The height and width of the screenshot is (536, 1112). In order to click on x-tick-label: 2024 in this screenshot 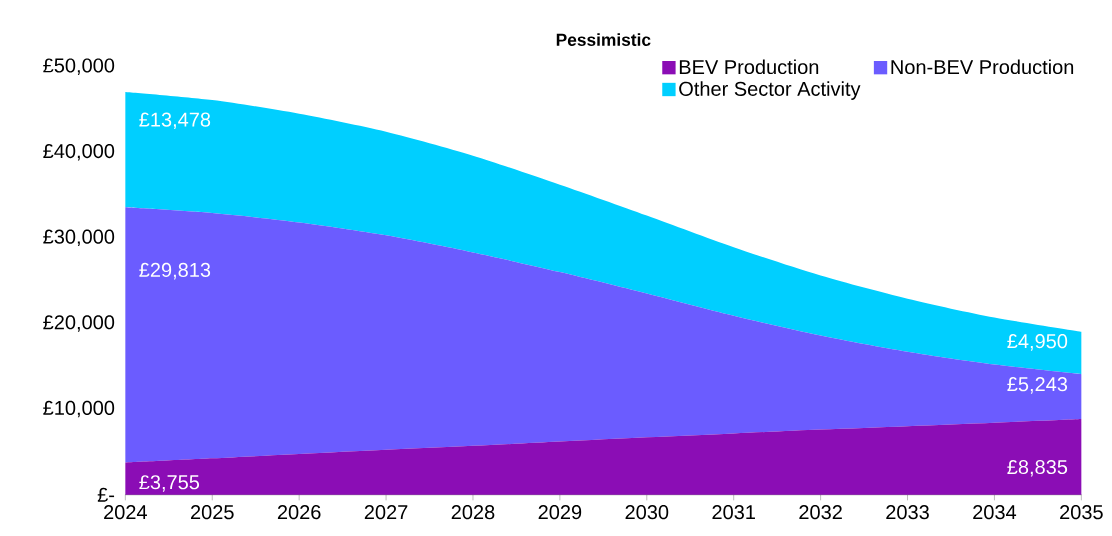, I will do `click(125, 512)`.